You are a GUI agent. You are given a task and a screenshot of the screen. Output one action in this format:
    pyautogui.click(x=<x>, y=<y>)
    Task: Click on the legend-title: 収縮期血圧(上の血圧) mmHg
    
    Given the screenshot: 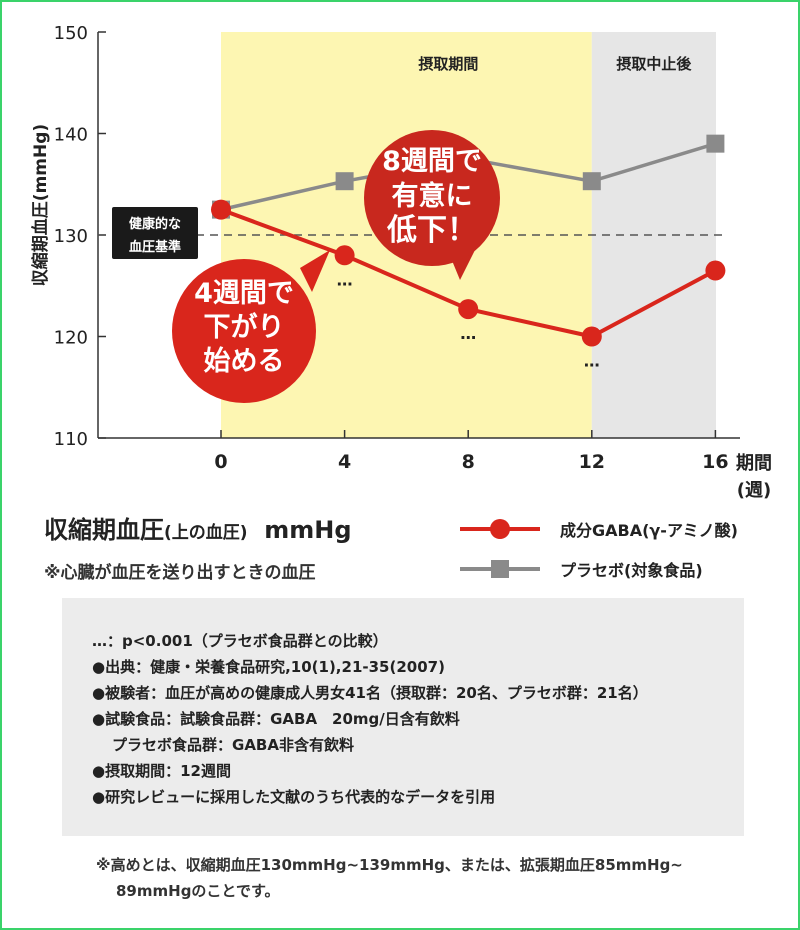 What is the action you would take?
    pyautogui.click(x=198, y=527)
    